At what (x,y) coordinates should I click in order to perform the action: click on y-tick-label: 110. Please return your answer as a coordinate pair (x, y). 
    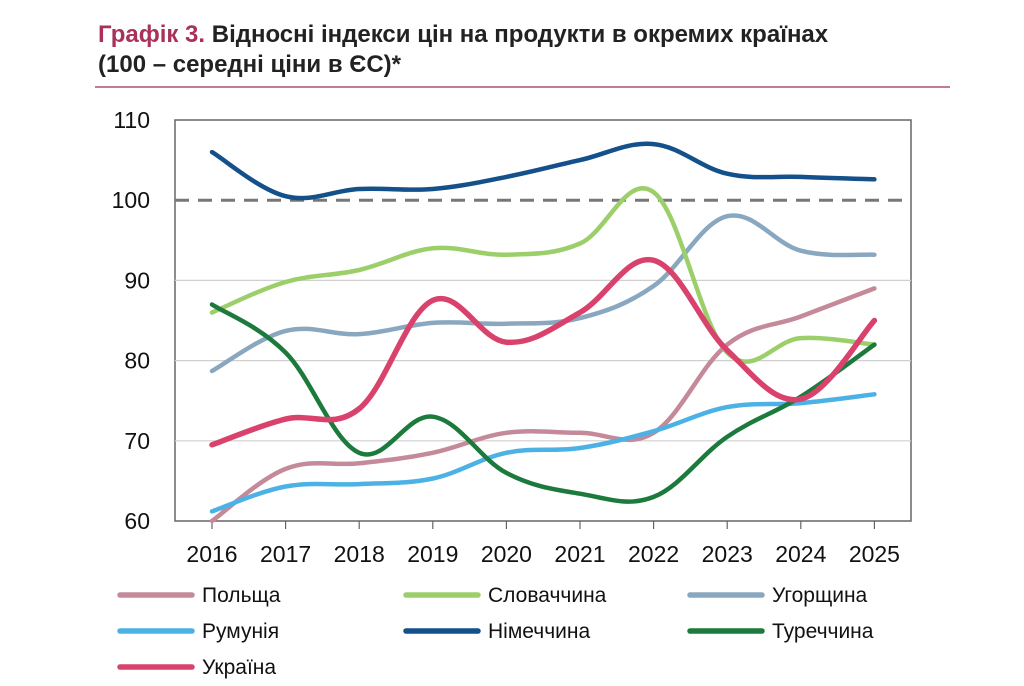
    Looking at the image, I should click on (131, 120).